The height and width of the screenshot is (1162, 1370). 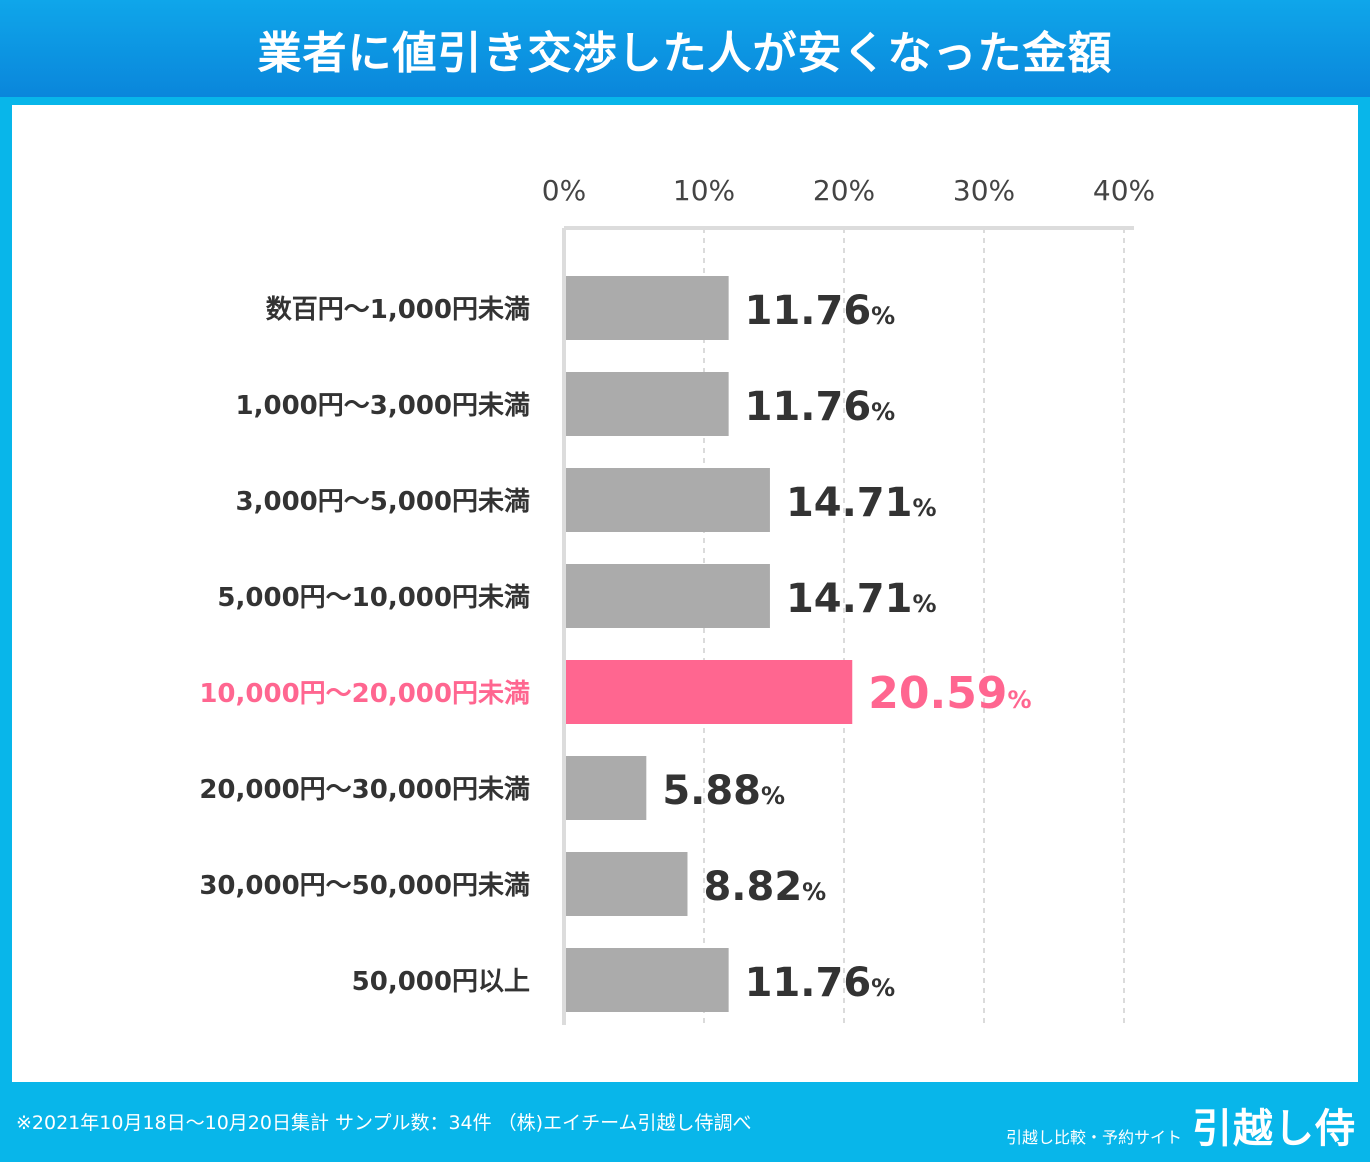 I want to click on chart-title: 業者に値引き交渉した人が安くなった金額, so click(x=685, y=53).